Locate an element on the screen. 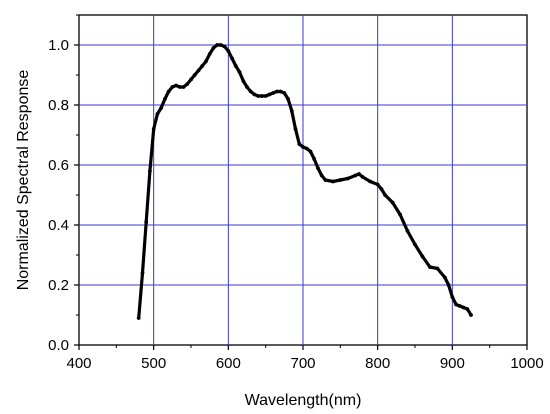 The width and height of the screenshot is (550, 414). y-axis-title: Normalized Spectral Response is located at coordinates (23, 180).